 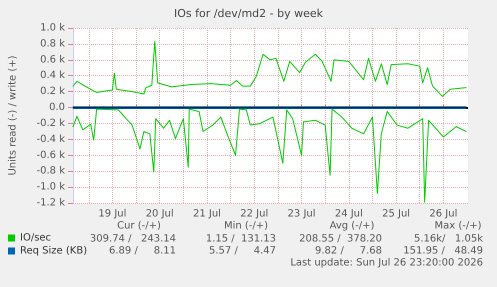 What do you see at coordinates (112, 214) in the screenshot?
I see `x-tick-label: 19 Jul` at bounding box center [112, 214].